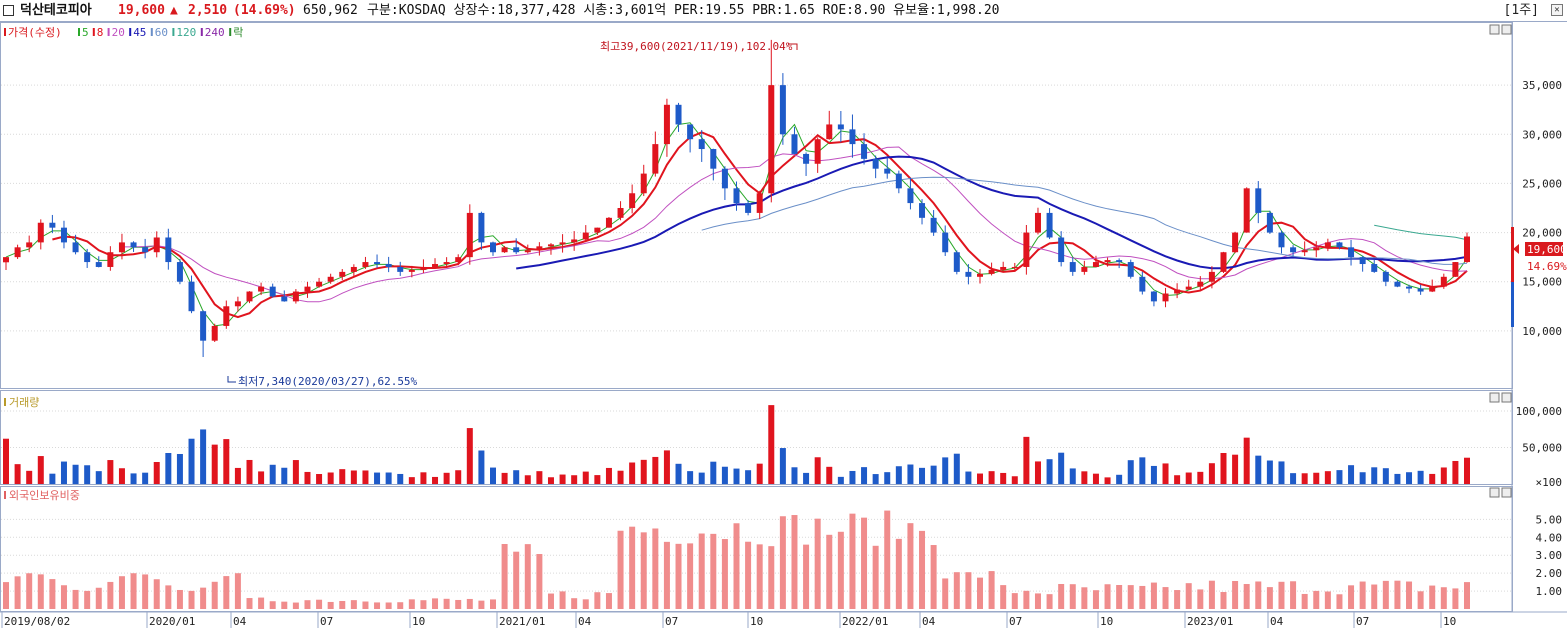  What do you see at coordinates (1549, 555) in the screenshot?
I see `foreign-y-tick: 3.00` at bounding box center [1549, 555].